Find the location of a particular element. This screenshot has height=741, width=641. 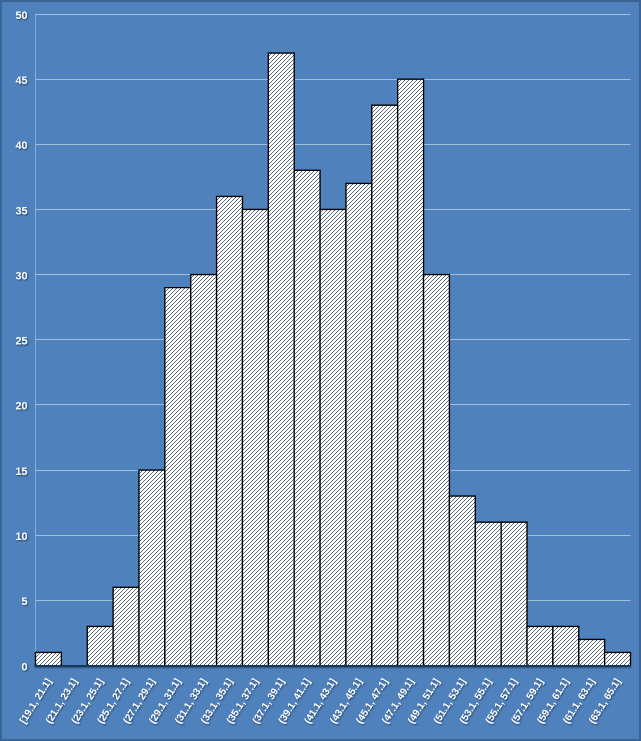

svg-text: 5 is located at coordinates (24, 602).